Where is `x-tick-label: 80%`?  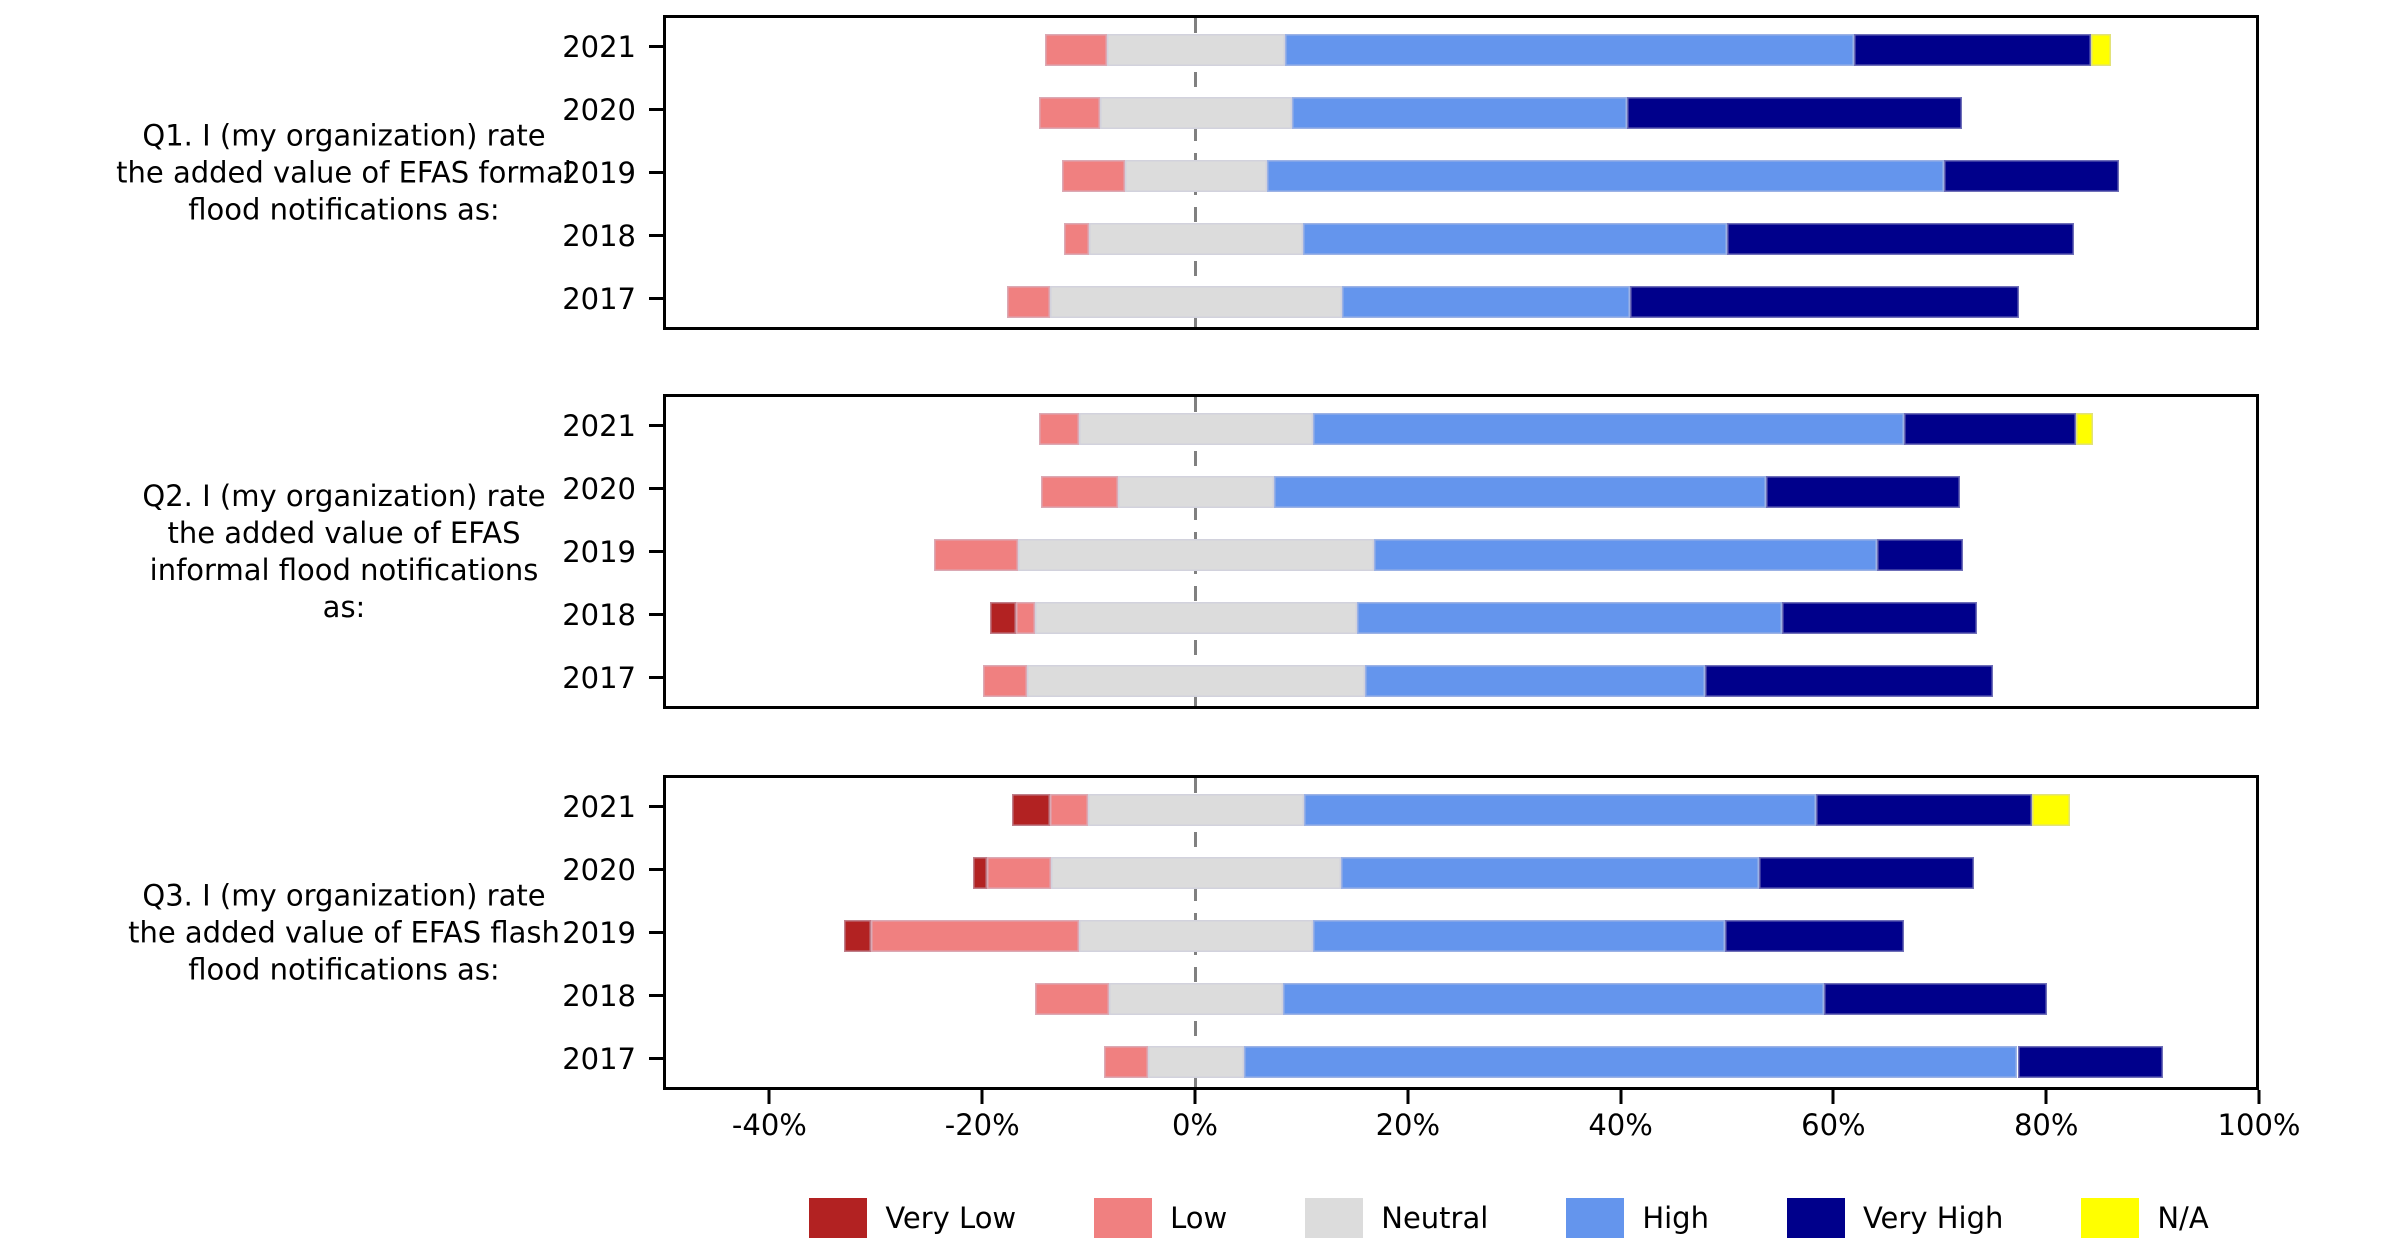 x-tick-label: 80% is located at coordinates (2046, 1125).